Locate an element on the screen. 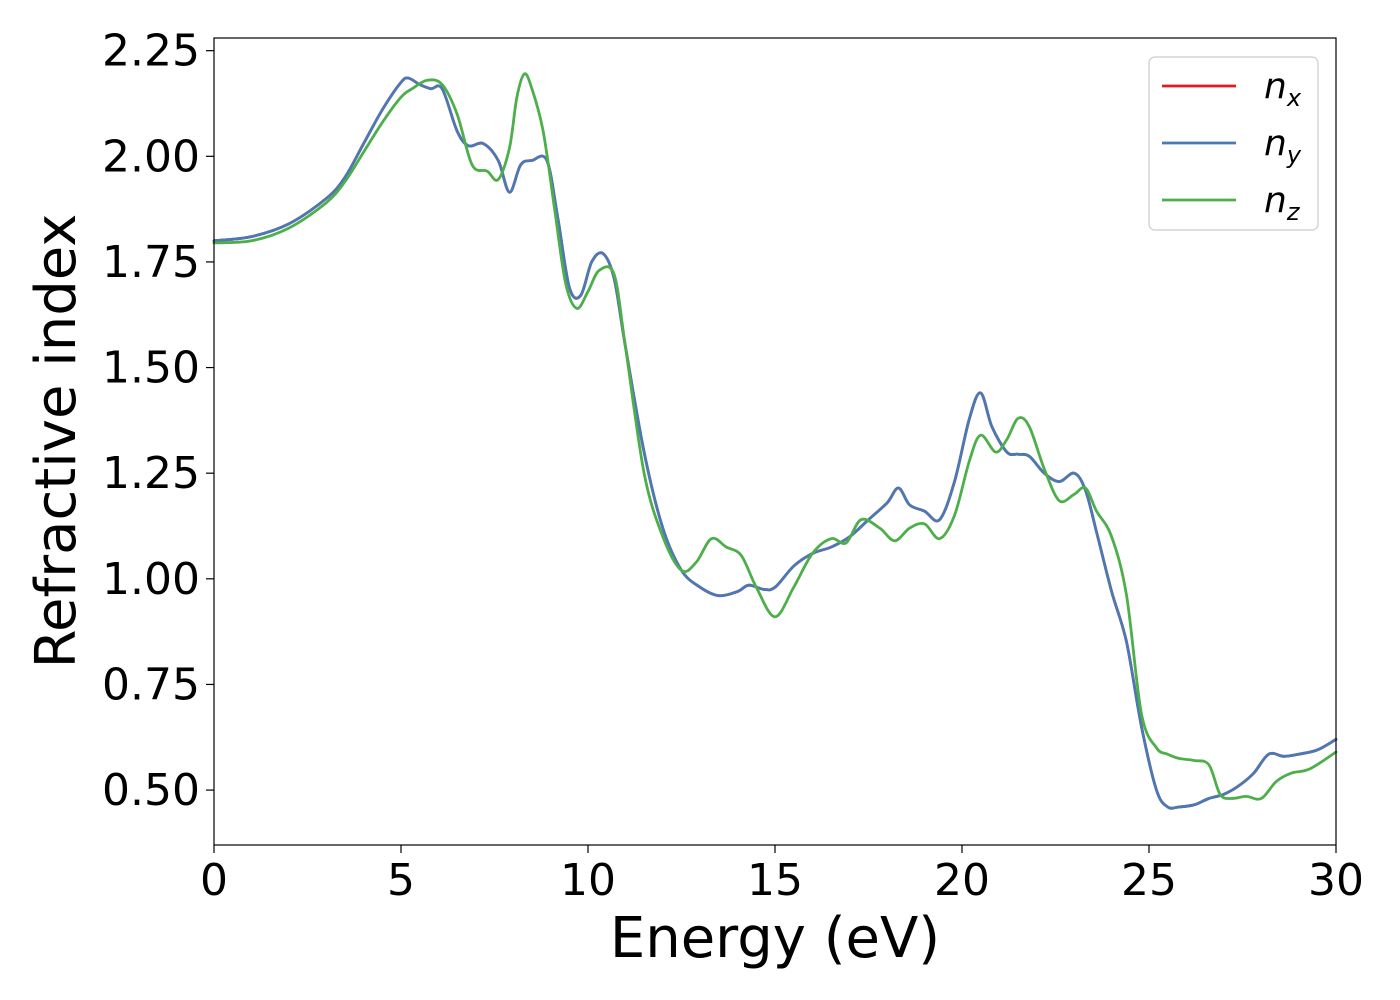  legend-label-n-z: nz is located at coordinates (1282, 203).